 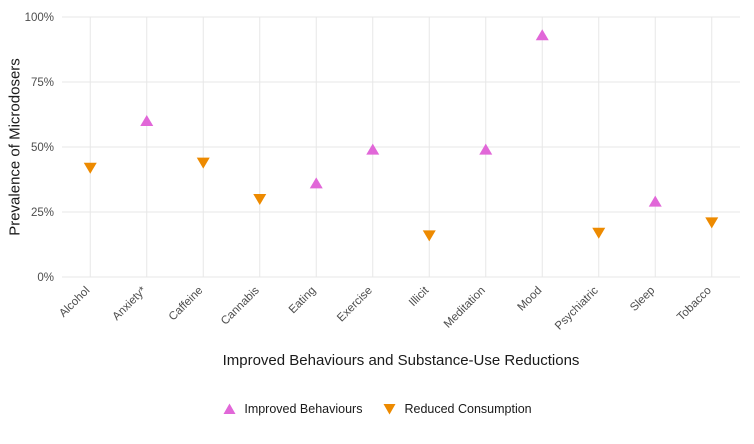 What do you see at coordinates (240, 305) in the screenshot?
I see `x-tick-label: Cannabis` at bounding box center [240, 305].